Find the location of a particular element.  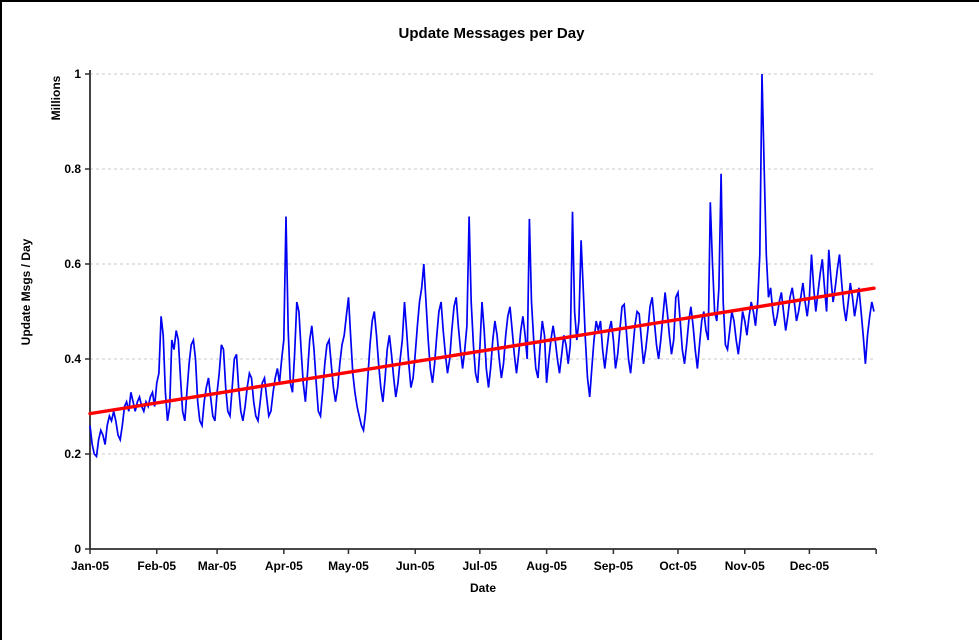

y-tick-label: 0.4 is located at coordinates (72, 359).